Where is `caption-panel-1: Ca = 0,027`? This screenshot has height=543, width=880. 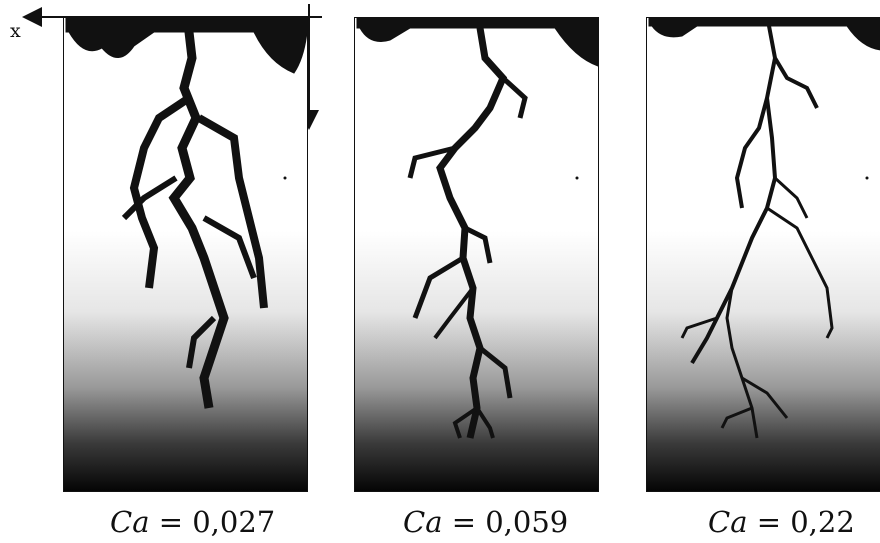
caption-panel-1: Ca = 0,027 is located at coordinates (192, 522).